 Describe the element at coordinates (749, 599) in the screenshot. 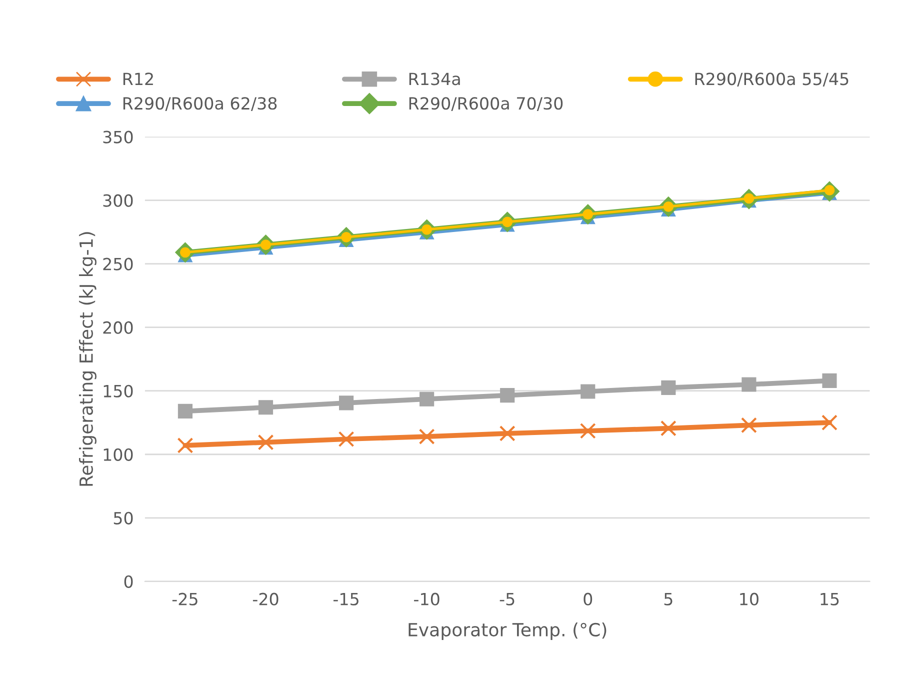

I see `x-tick-label: 10` at that location.